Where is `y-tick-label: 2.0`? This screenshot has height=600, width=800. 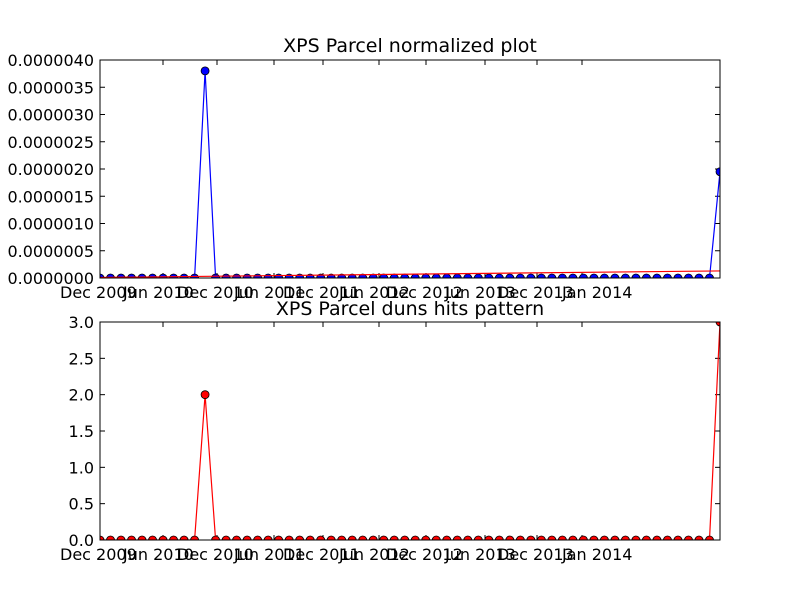
y-tick-label: 2.0 is located at coordinates (81, 395).